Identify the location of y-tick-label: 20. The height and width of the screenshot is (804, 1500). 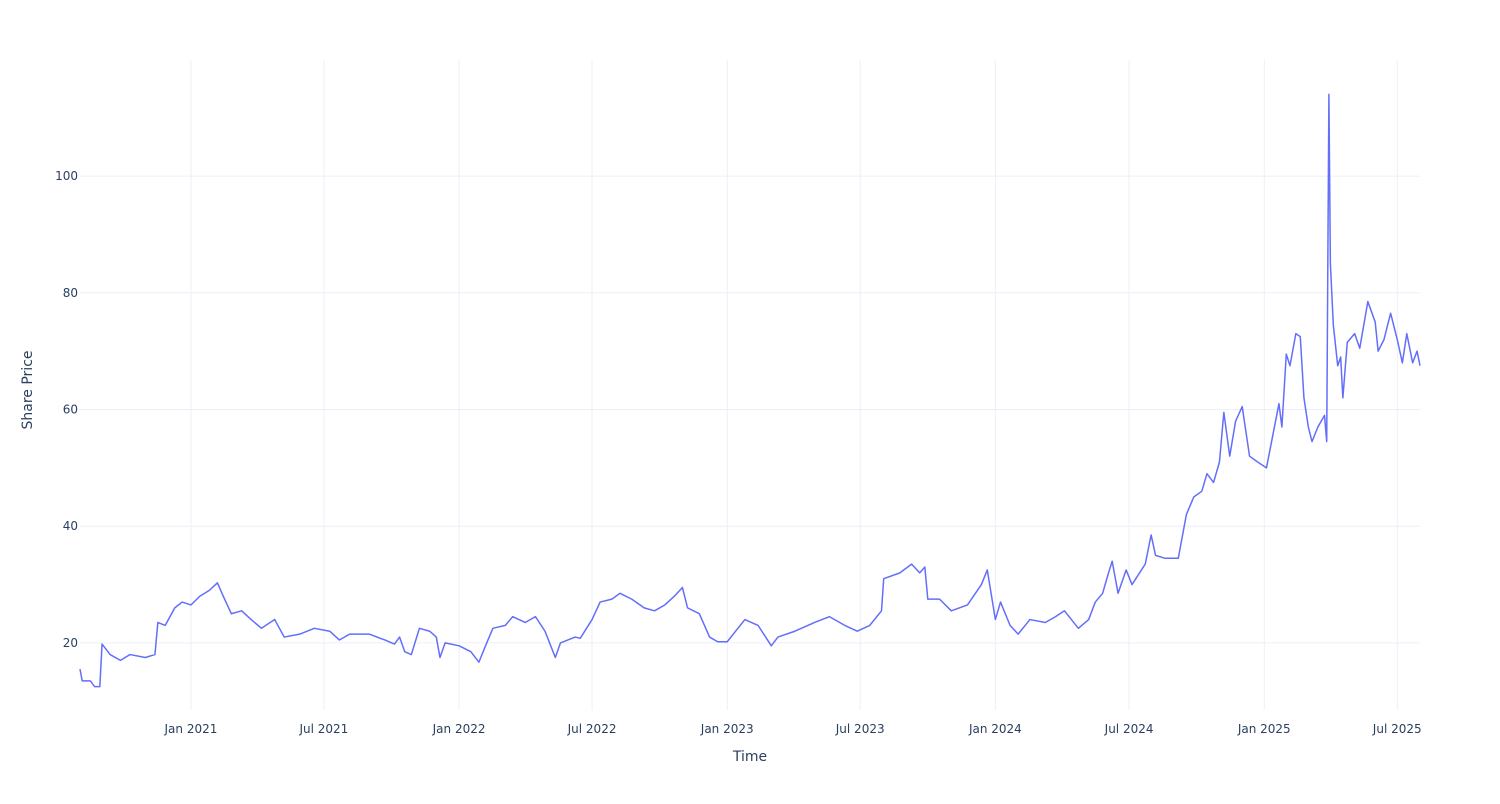
(70, 643).